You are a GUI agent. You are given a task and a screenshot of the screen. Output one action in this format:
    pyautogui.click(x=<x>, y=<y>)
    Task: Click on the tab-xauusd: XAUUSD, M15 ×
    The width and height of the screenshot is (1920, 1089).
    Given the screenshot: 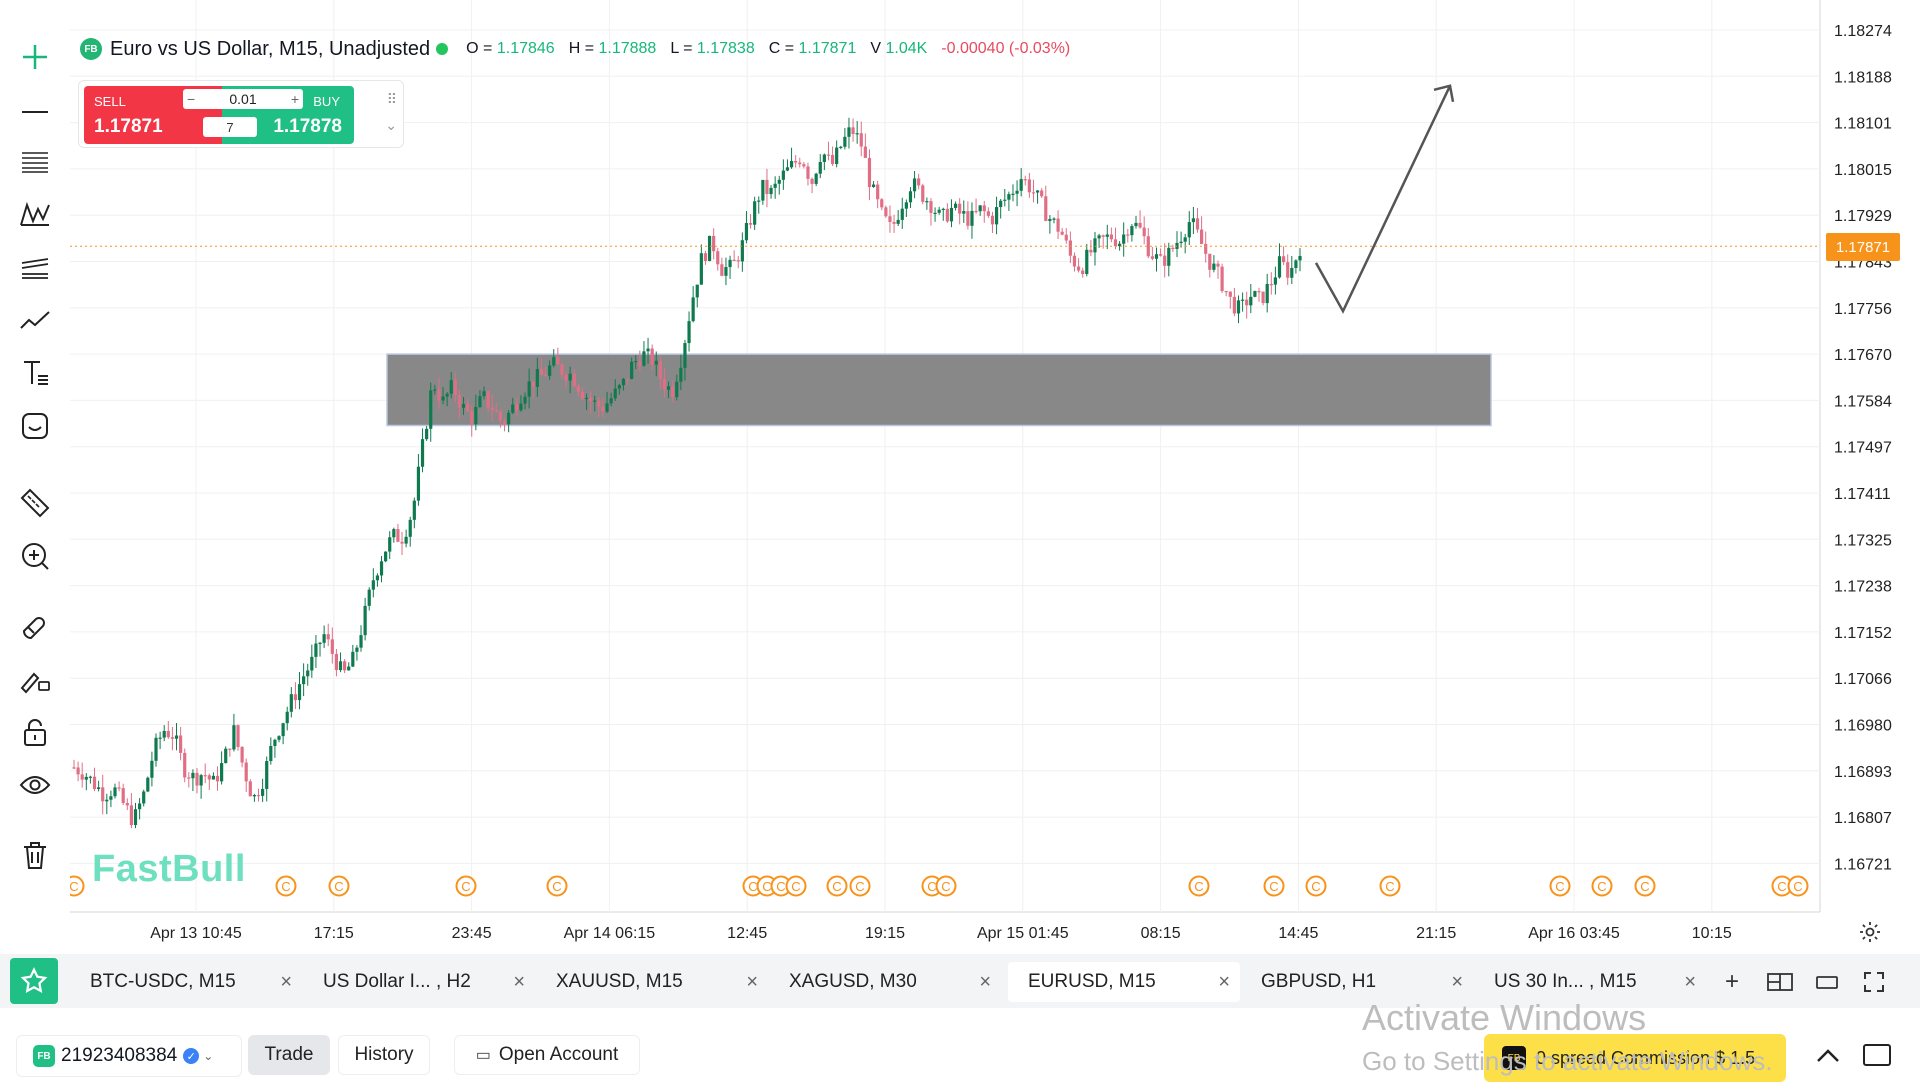 What is the action you would take?
    pyautogui.click(x=657, y=981)
    